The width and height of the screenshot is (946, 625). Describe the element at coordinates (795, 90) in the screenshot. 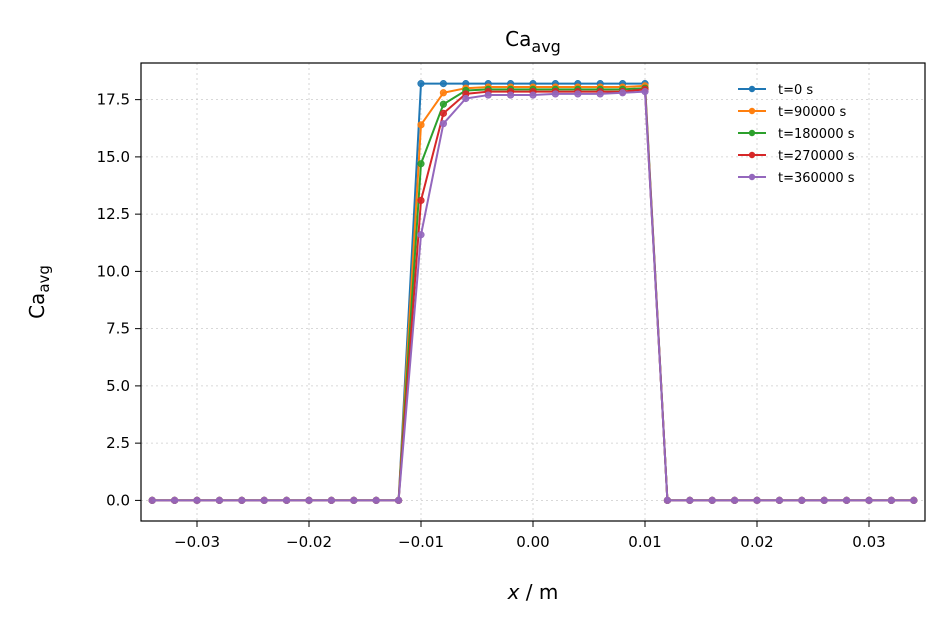

I see `legend-label: t=0 s` at that location.